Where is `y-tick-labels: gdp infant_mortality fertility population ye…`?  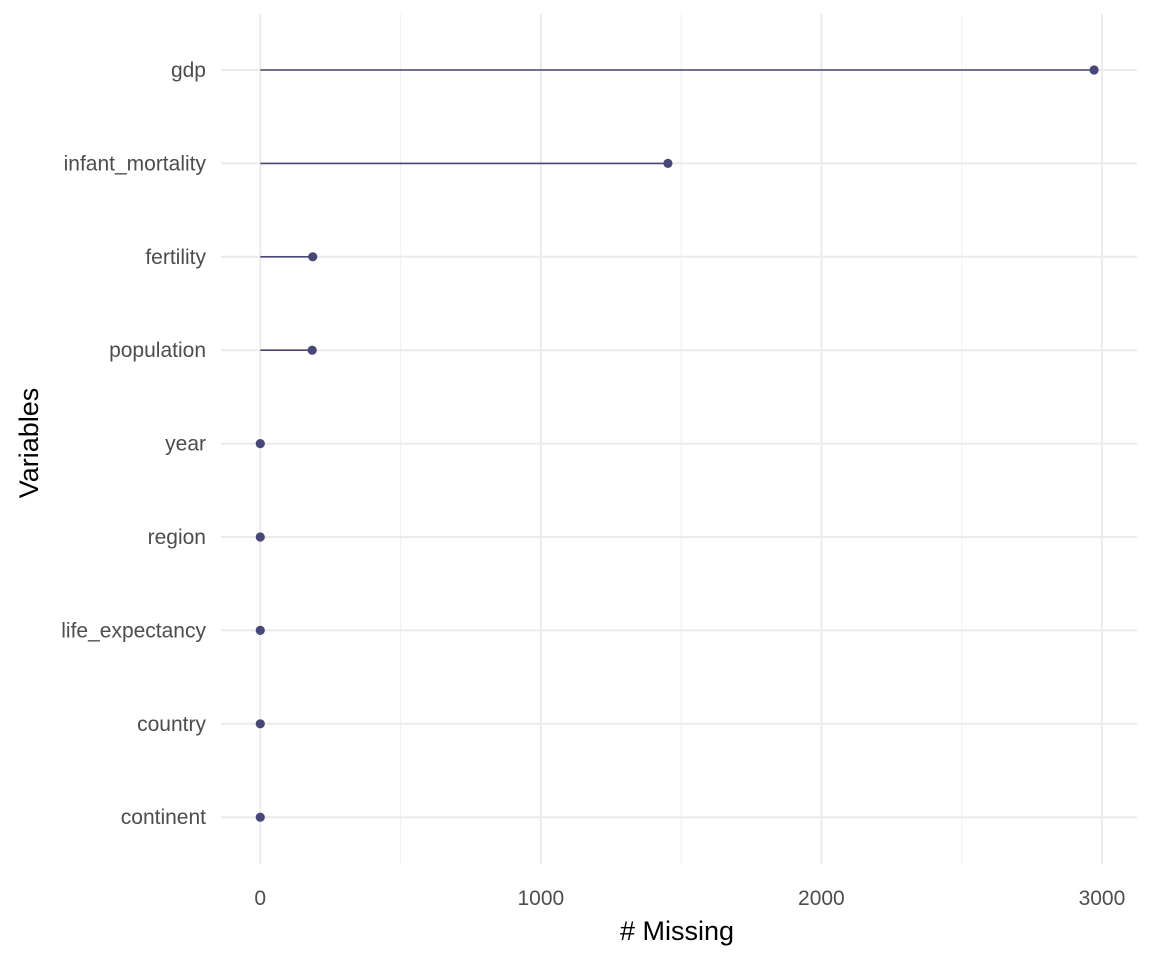 y-tick-labels: gdp infant_mortality fertility population ye… is located at coordinates (133, 444).